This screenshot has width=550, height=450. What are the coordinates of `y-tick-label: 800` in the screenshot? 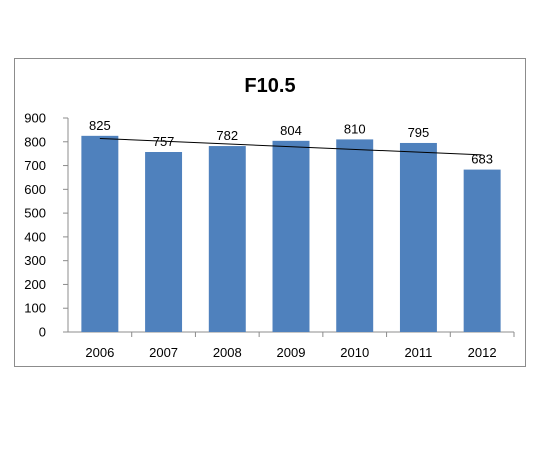 It's located at (35, 141).